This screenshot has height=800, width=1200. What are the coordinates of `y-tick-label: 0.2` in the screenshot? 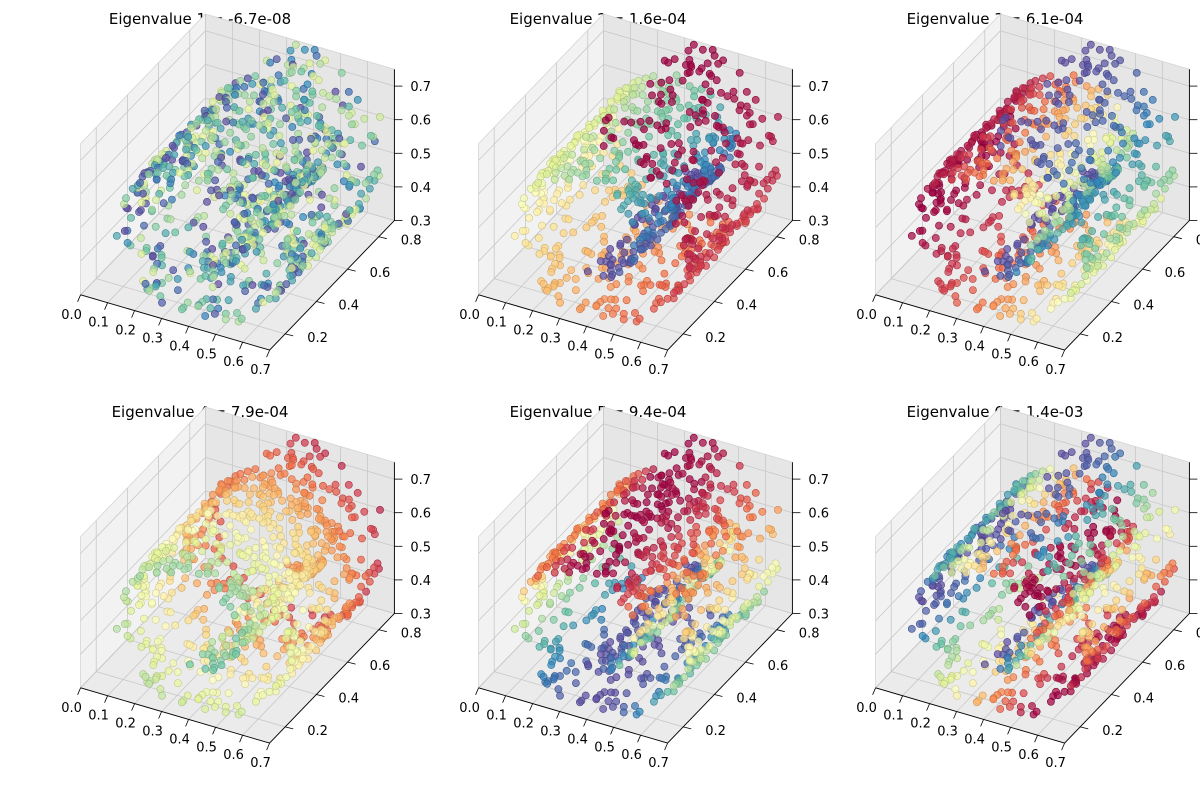 It's located at (317, 731).